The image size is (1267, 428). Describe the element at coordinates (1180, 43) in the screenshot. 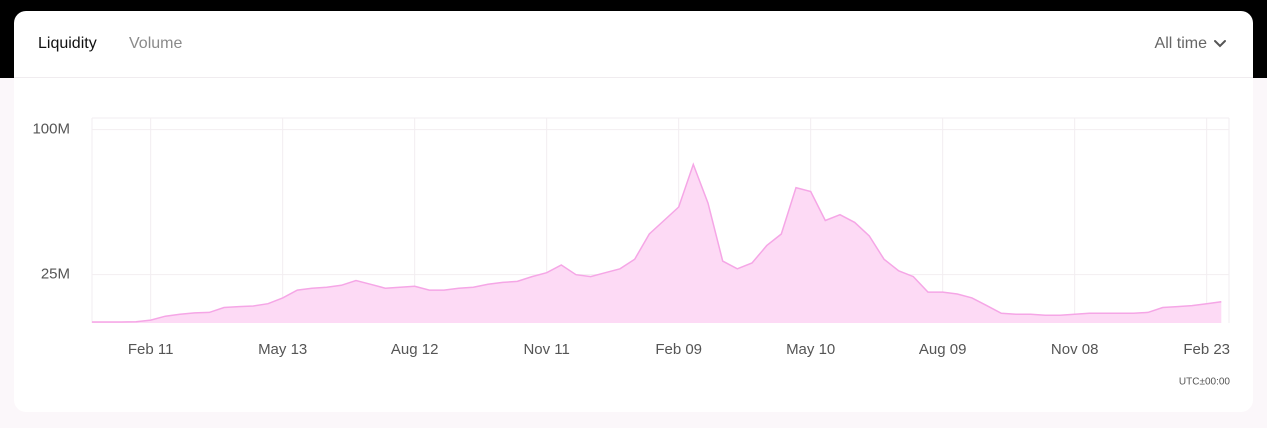

I see `range-label: All time` at that location.